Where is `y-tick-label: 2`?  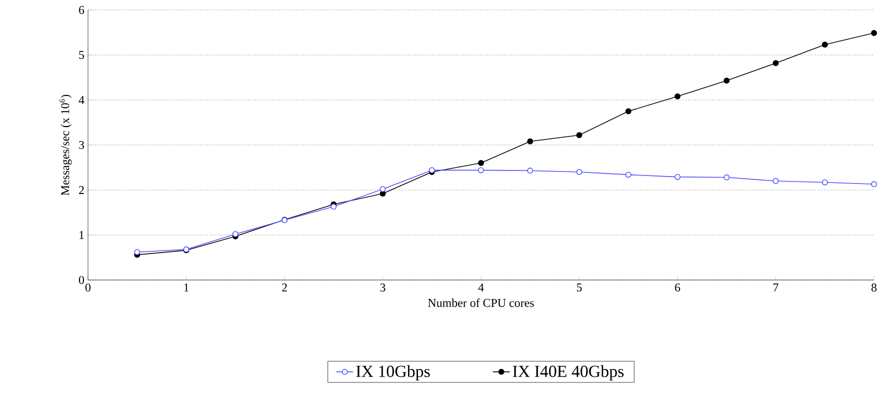
y-tick-label: 2 is located at coordinates (81, 190).